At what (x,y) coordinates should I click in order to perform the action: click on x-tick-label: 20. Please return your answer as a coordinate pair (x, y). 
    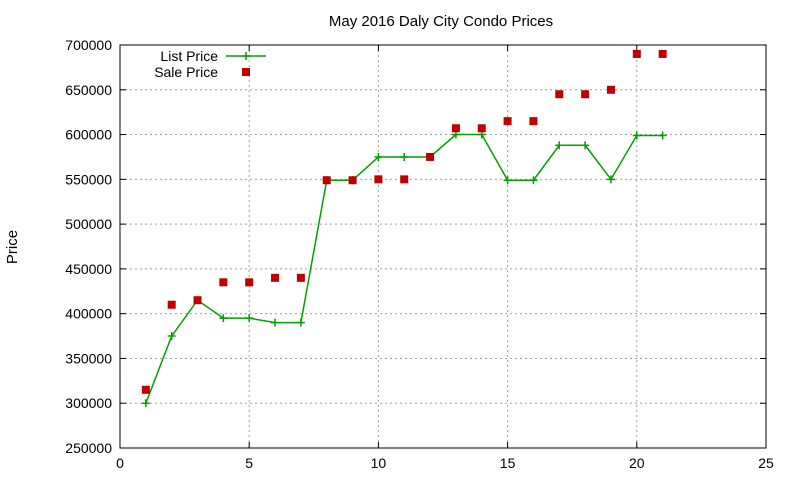
    Looking at the image, I should click on (637, 463).